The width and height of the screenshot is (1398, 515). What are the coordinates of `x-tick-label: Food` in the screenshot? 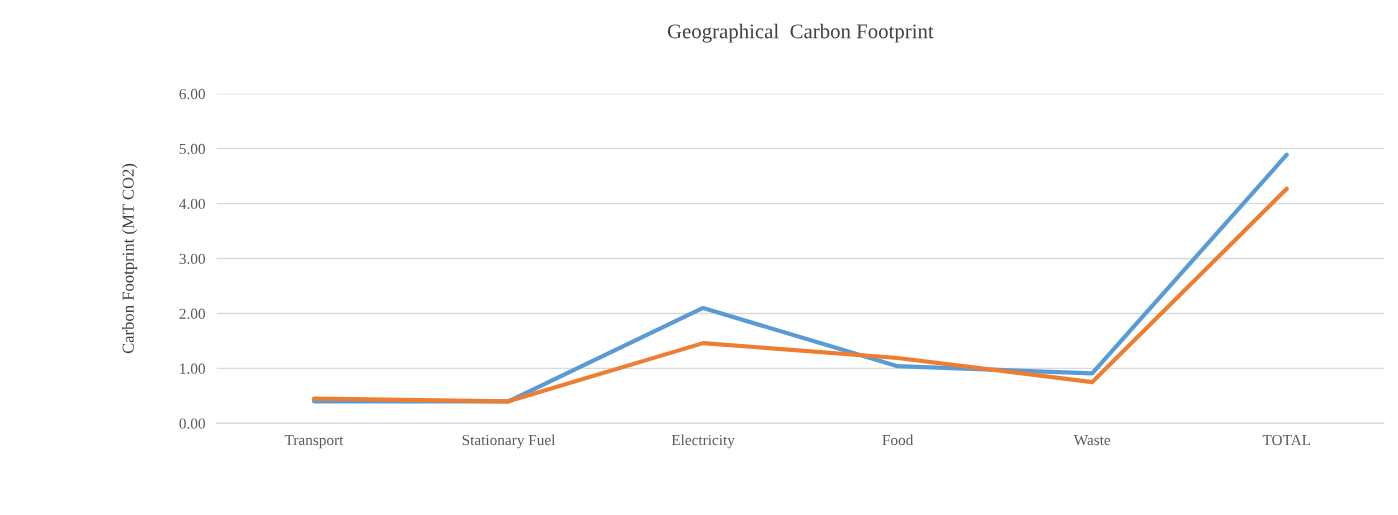 It's located at (898, 440).